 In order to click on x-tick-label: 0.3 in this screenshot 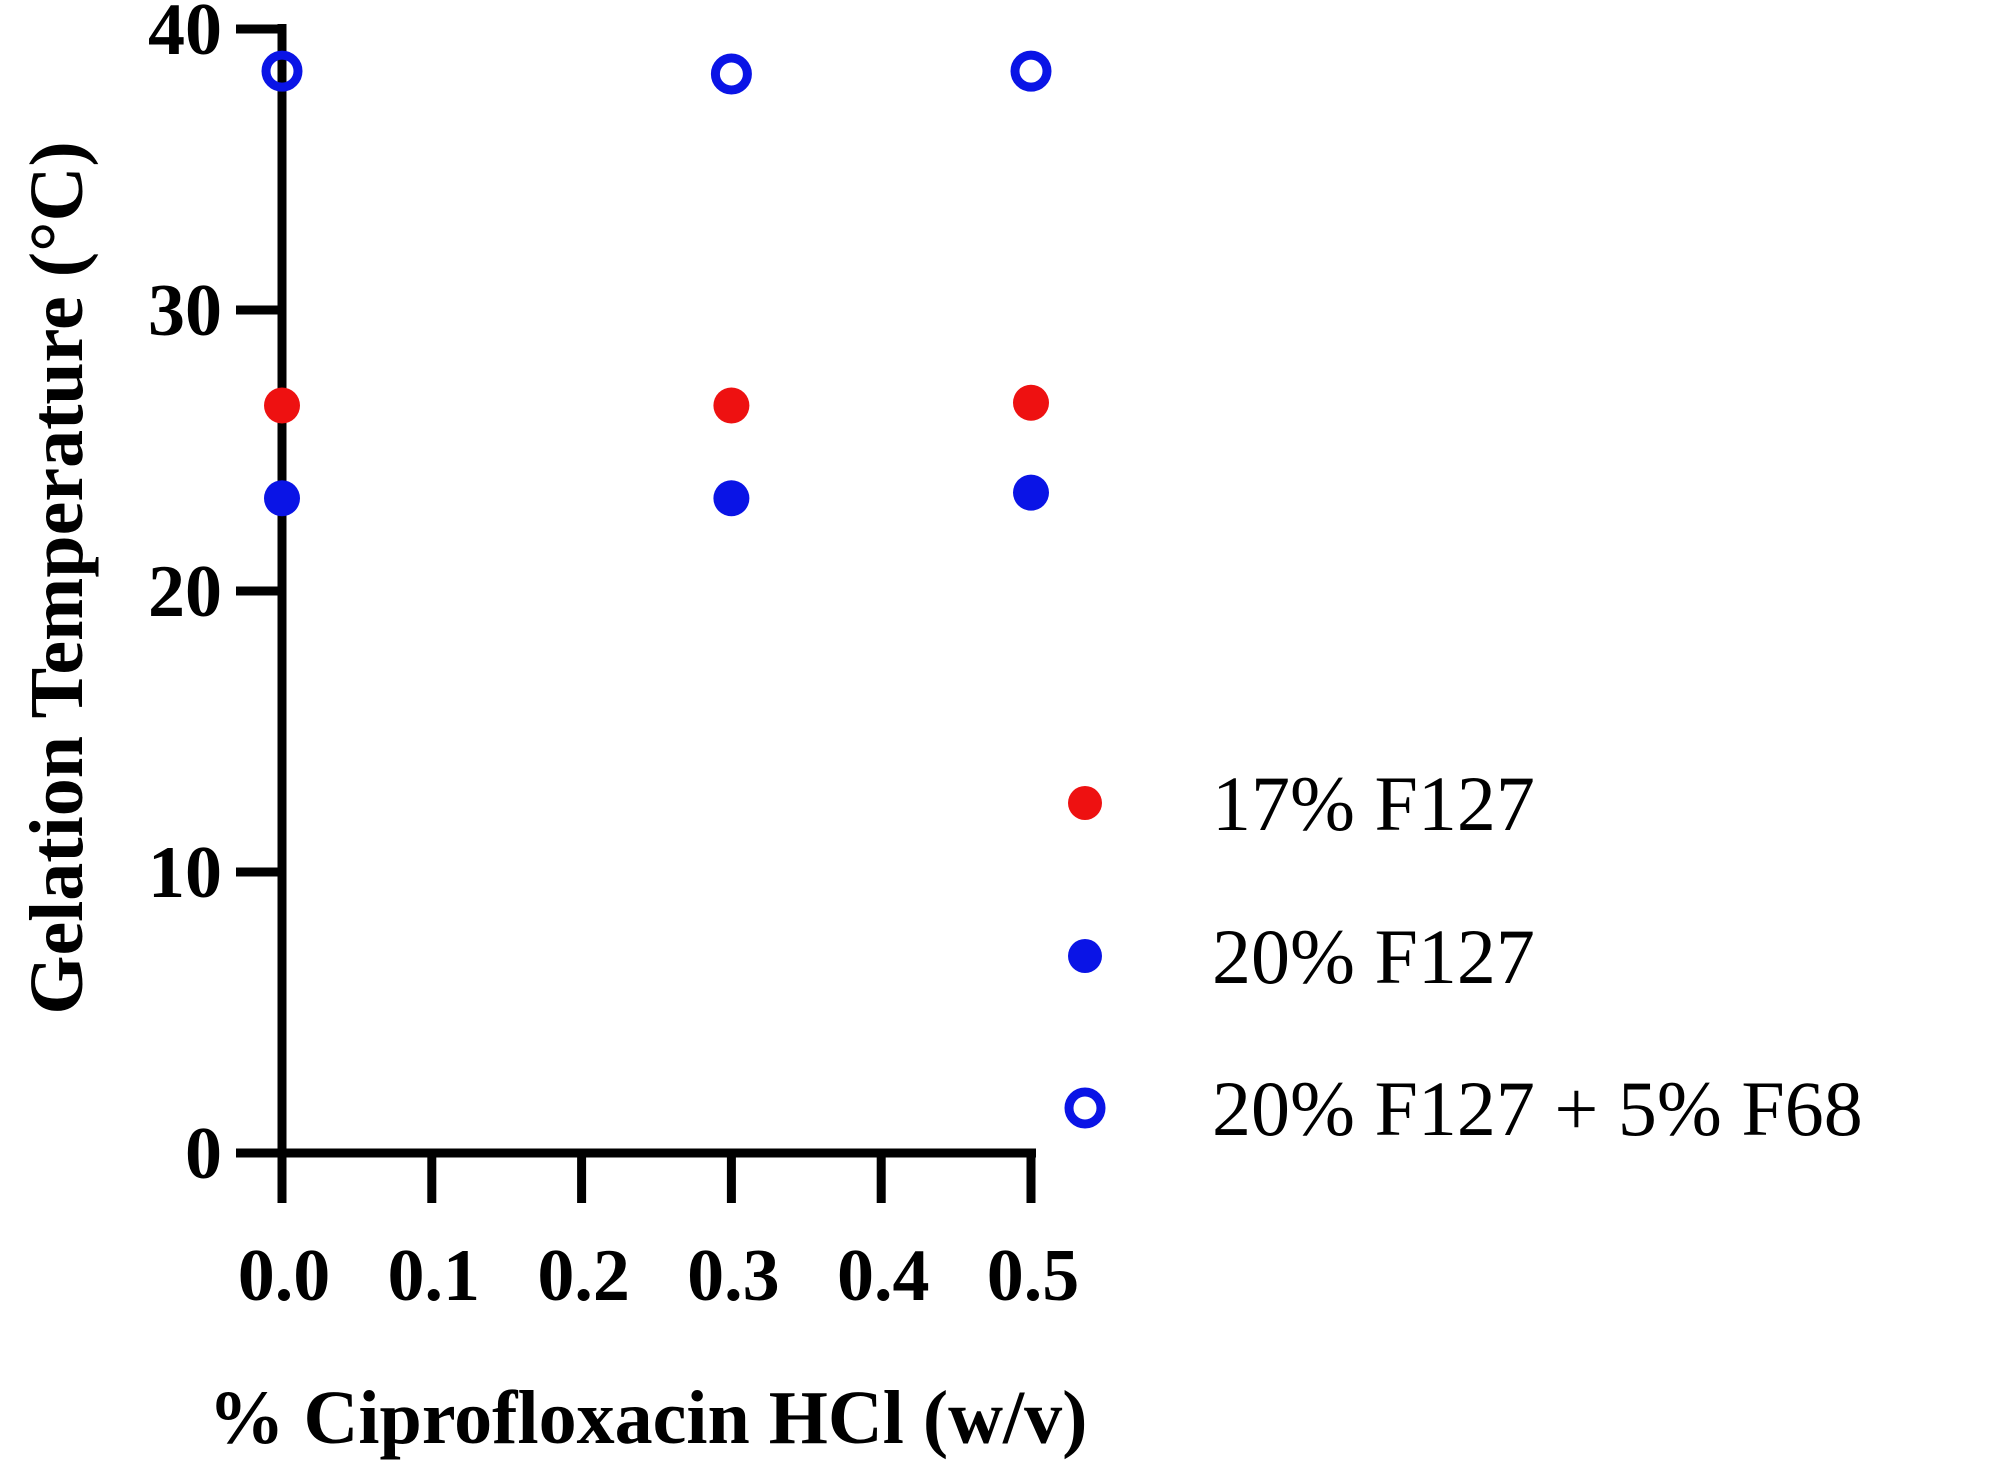, I will do `click(733, 1276)`.